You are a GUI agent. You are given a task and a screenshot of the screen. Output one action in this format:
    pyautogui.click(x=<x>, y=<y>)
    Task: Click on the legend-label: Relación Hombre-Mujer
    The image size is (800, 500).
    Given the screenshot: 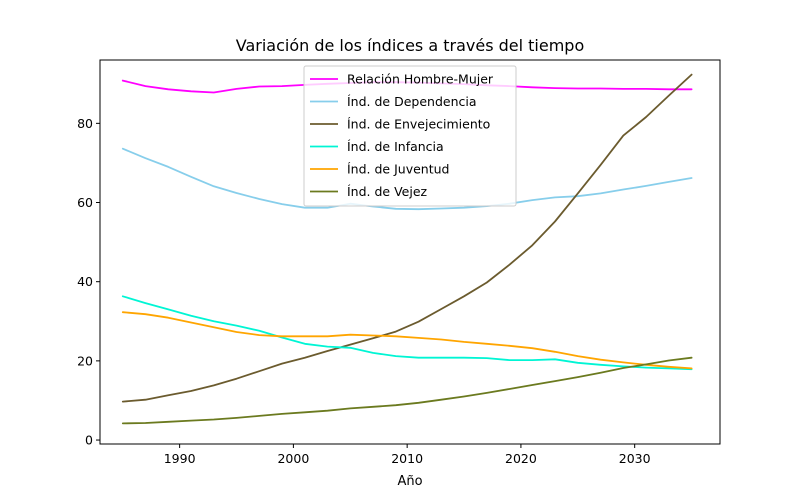 What is the action you would take?
    pyautogui.click(x=420, y=79)
    